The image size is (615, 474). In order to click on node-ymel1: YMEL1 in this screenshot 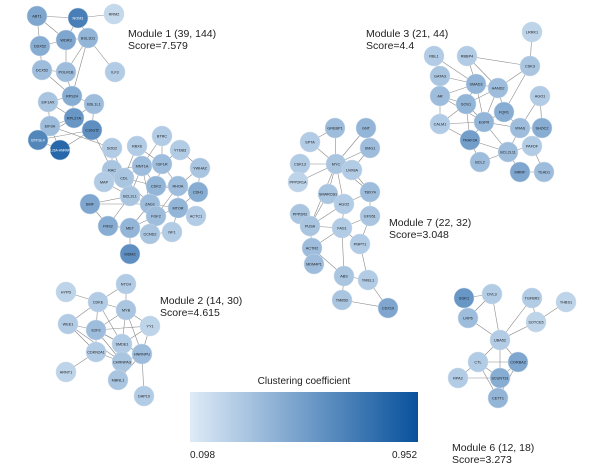, I will do `click(368, 280)`.